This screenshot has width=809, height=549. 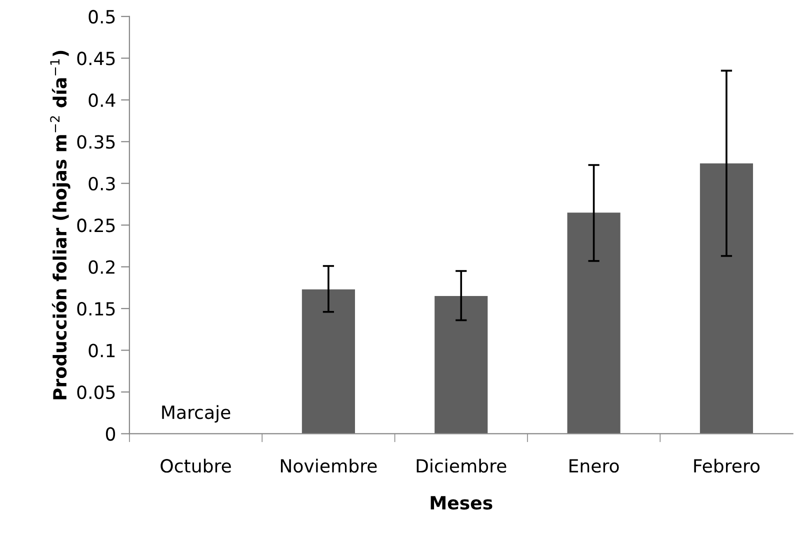 I want to click on x-tick-label: Octubre, so click(x=195, y=465).